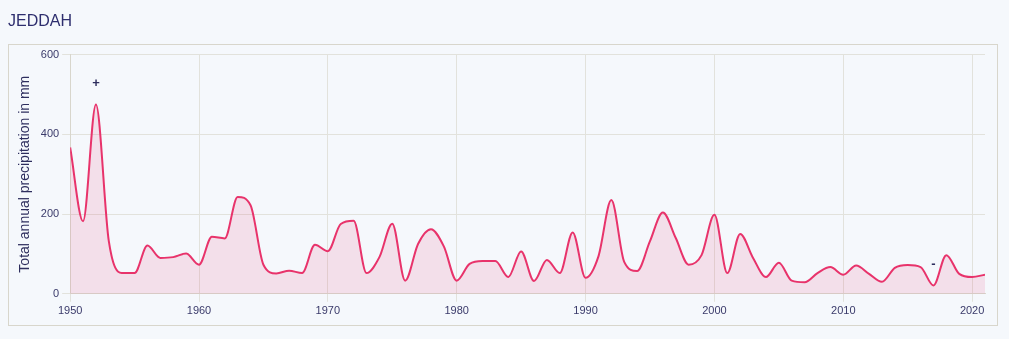  What do you see at coordinates (972, 310) in the screenshot?
I see `x-tick-label: 2020` at bounding box center [972, 310].